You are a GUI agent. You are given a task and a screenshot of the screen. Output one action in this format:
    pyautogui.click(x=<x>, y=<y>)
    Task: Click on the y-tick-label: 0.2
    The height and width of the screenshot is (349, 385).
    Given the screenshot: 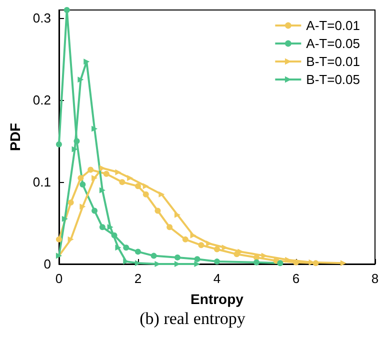 What is the action you would take?
    pyautogui.click(x=41, y=100)
    